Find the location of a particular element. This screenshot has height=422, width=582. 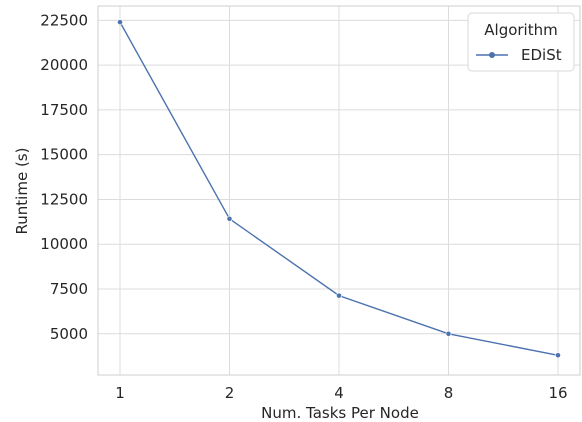

y-tick-label: 7500 is located at coordinates (69, 289).